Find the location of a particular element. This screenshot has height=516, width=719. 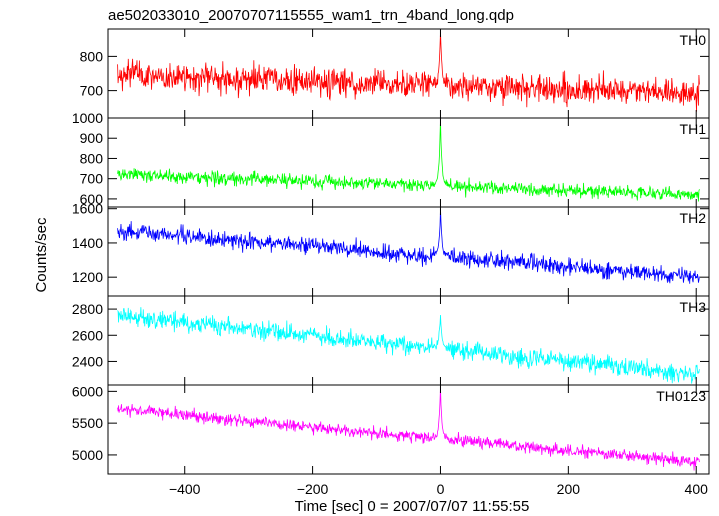

series-line-th1 is located at coordinates (408, 160).